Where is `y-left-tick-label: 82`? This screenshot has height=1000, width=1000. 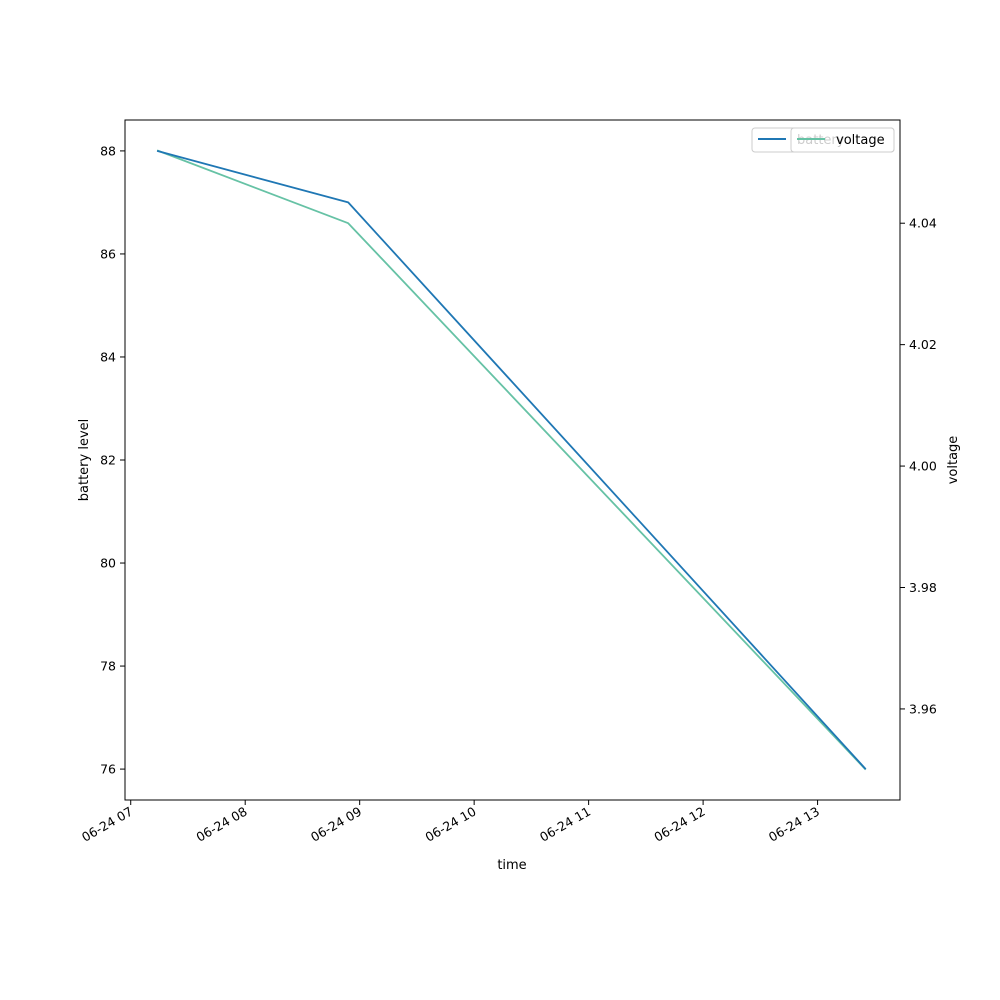 y-left-tick-label: 82 is located at coordinates (108, 460).